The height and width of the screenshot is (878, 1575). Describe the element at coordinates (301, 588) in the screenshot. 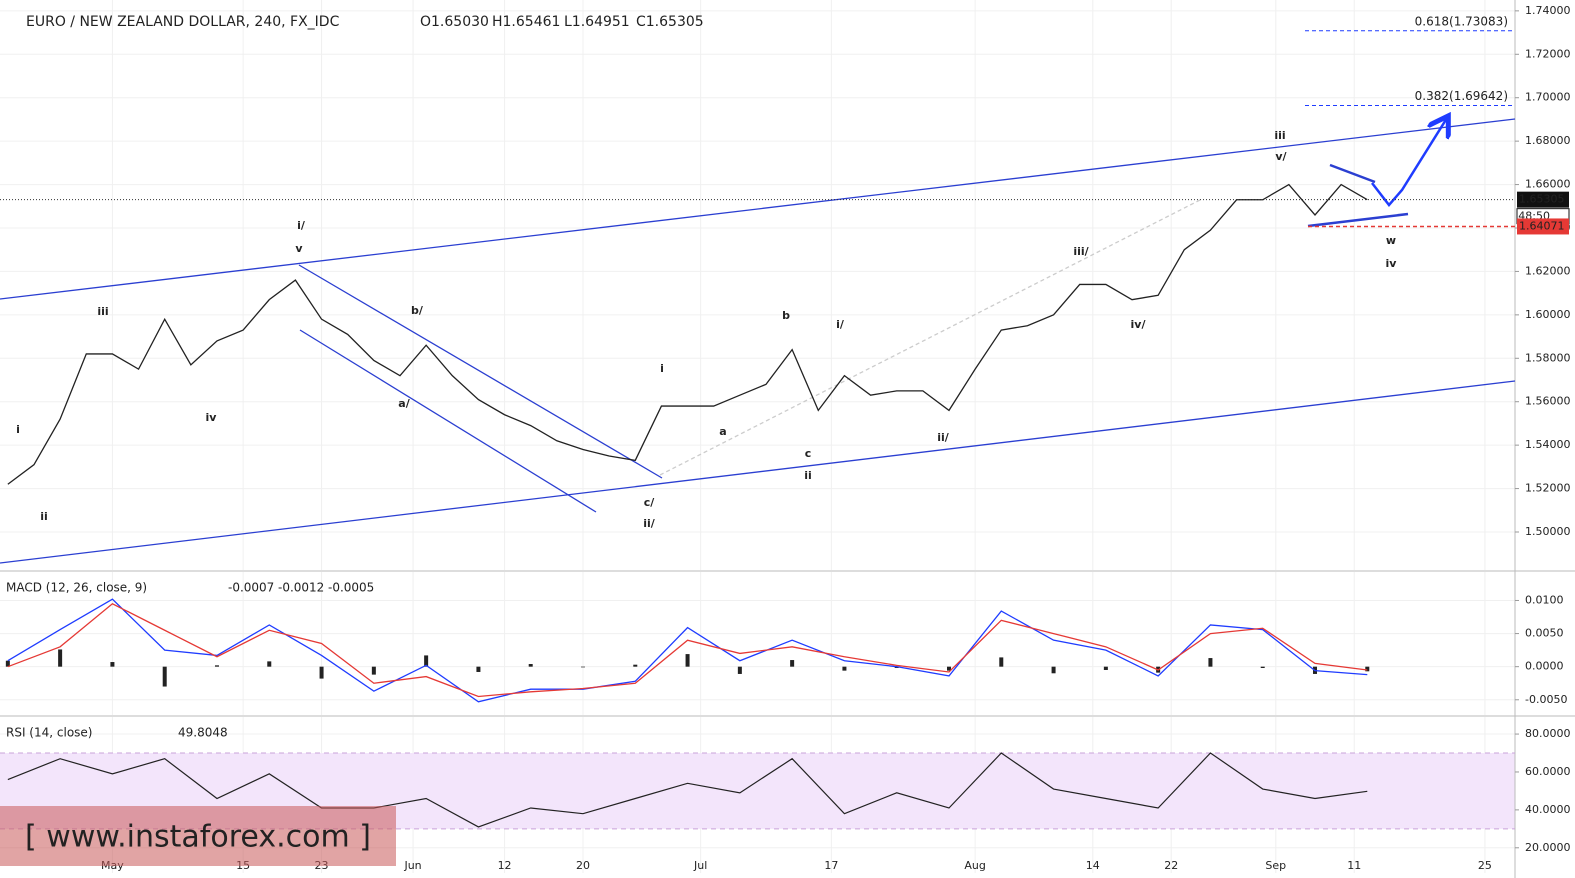

I see `header-value: -0.0012` at that location.